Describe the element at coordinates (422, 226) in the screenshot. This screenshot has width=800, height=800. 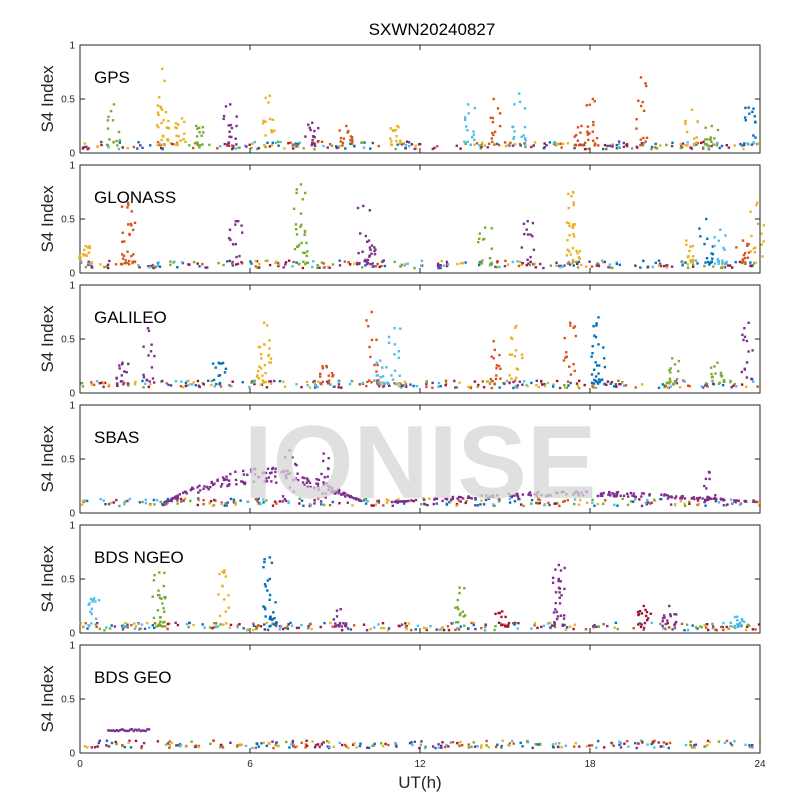
I see `scatter-marks` at that location.